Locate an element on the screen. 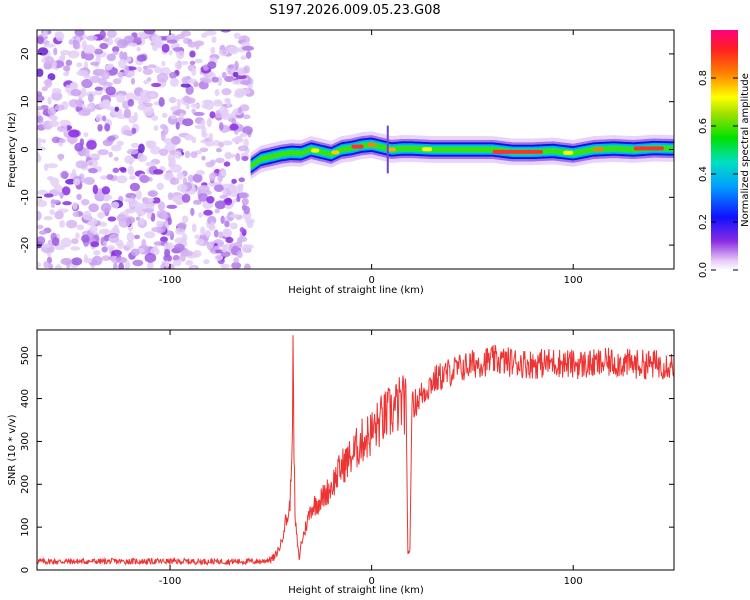 This screenshot has height=600, width=750. colorbar-tick-label: 0.0 is located at coordinates (703, 270).